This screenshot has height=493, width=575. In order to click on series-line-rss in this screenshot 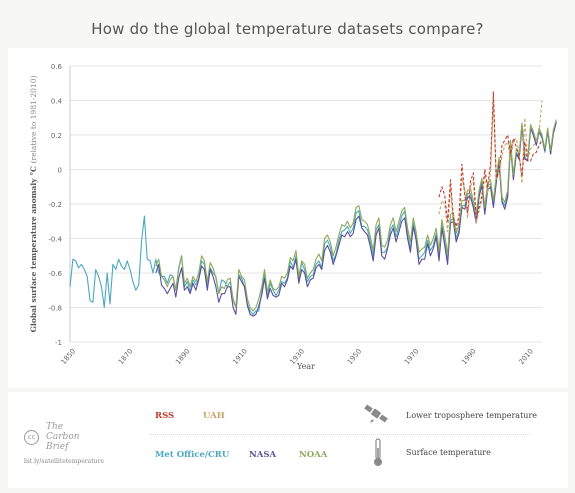, I will do `click(490, 159)`.